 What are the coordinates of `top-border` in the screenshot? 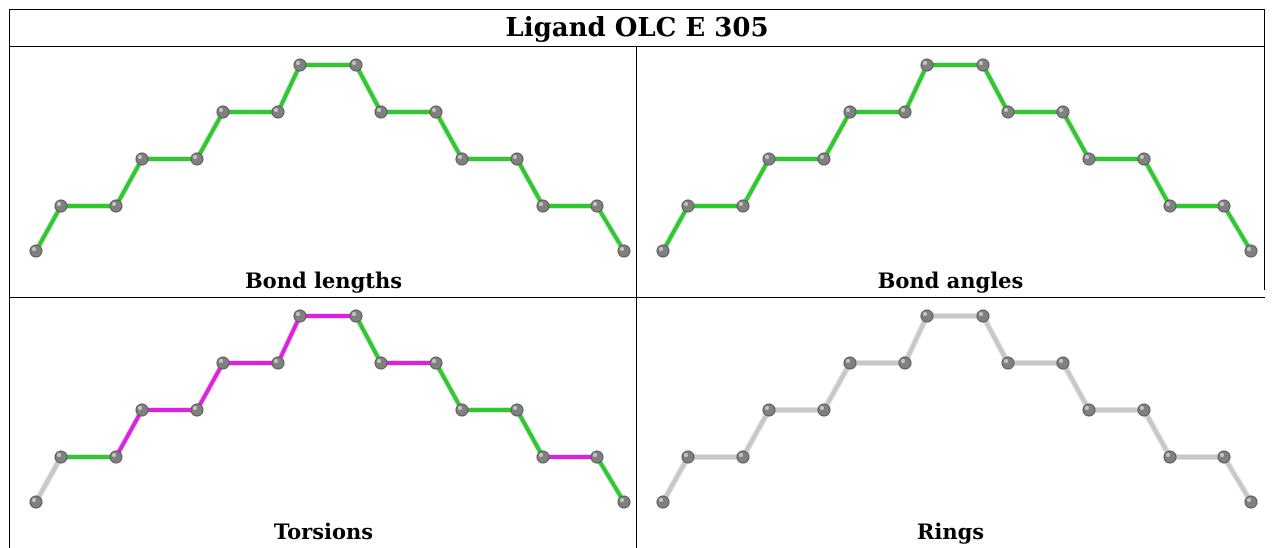 It's located at (637, 9).